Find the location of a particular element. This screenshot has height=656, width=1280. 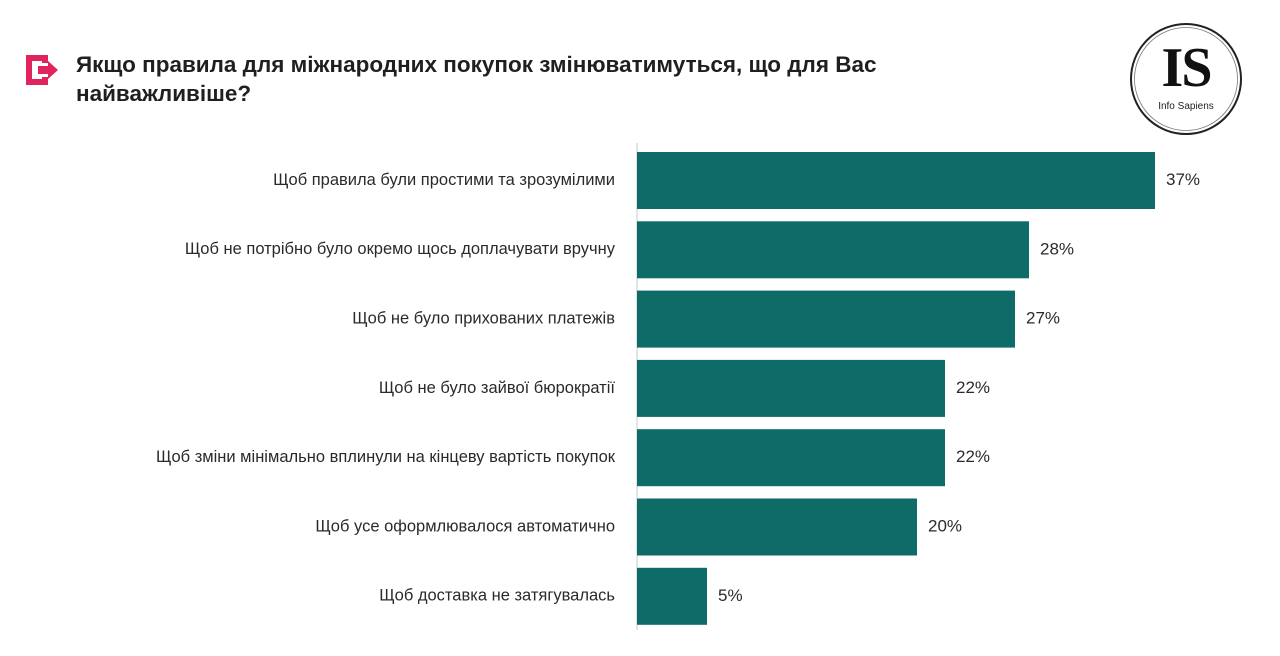

value-label-4: 22% is located at coordinates (973, 387).